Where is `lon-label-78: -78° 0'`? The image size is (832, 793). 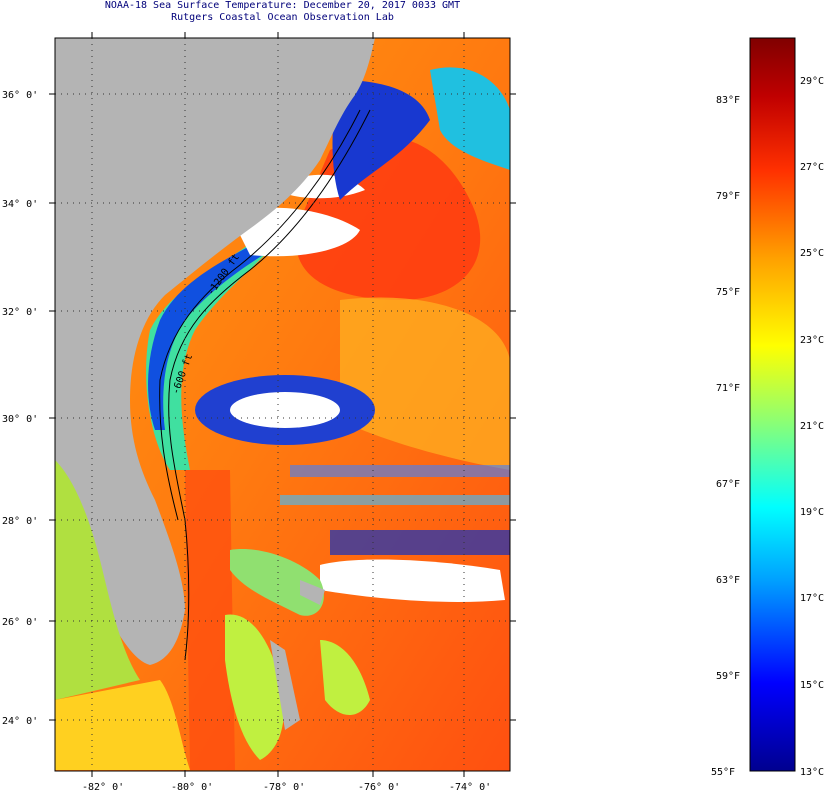
lon-label-78: -78° 0' is located at coordinates (284, 787).